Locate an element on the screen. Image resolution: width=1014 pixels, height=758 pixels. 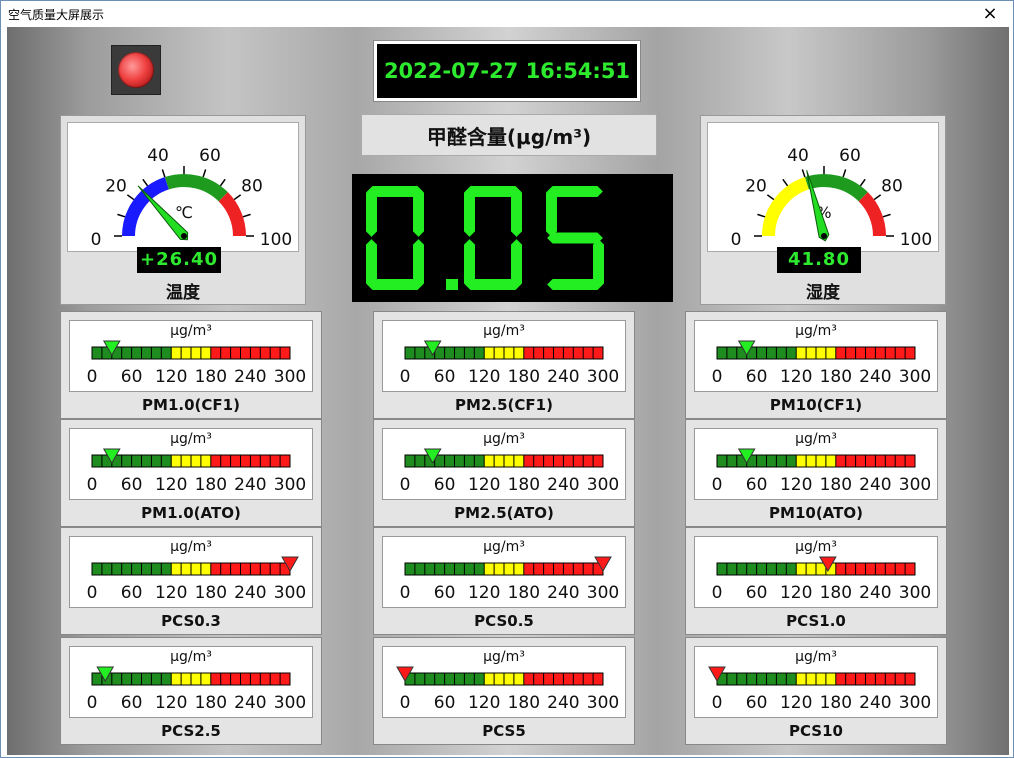
datetime-display: 2022-07-27 16:54:51 is located at coordinates (507, 71).